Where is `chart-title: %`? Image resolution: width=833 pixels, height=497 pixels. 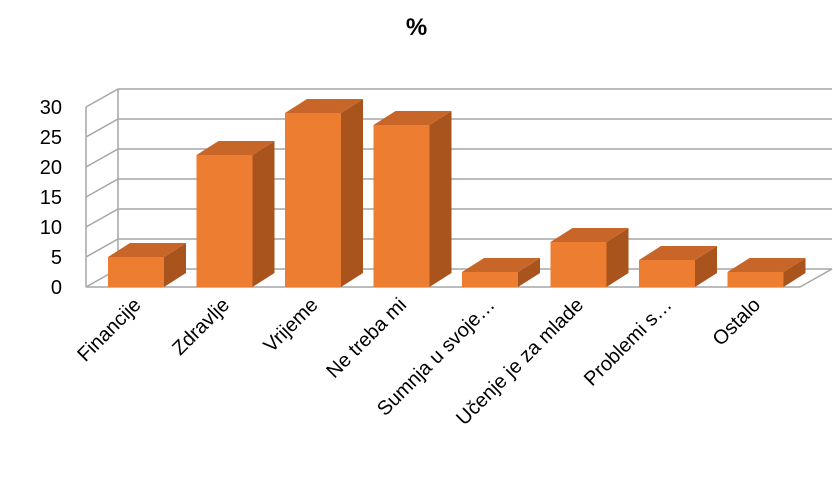
chart-title: % is located at coordinates (416, 27).